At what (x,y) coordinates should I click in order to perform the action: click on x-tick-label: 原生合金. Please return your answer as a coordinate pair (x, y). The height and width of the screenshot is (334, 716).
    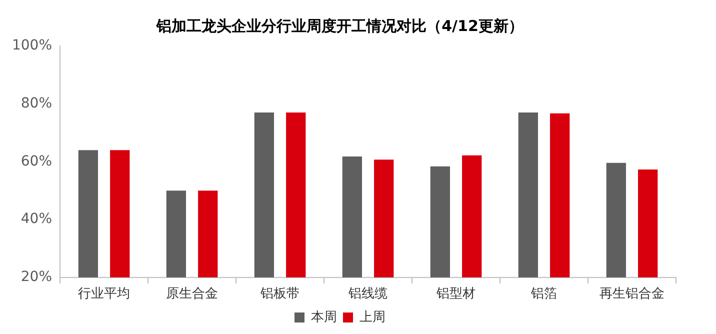
    Looking at the image, I should click on (192, 294).